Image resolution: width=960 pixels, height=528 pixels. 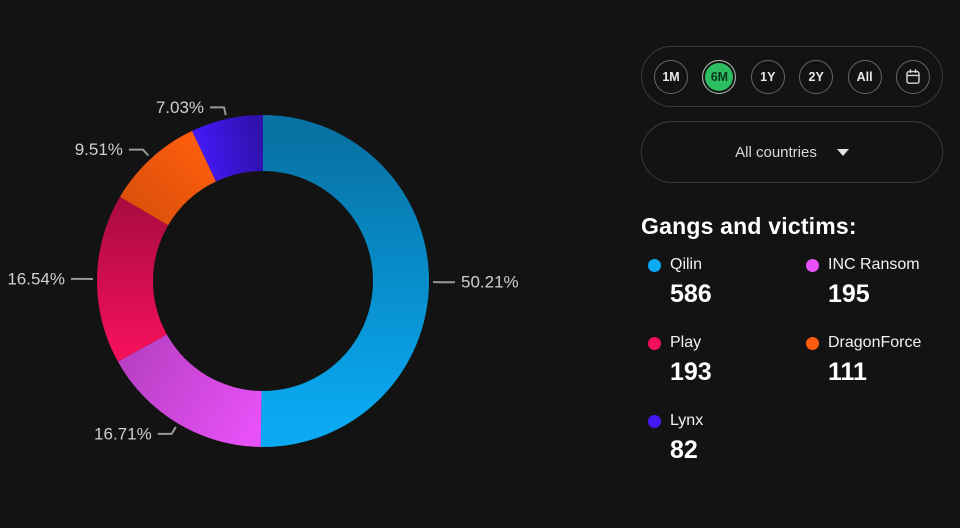 I want to click on time-range-1m: 1M, so click(x=671, y=76).